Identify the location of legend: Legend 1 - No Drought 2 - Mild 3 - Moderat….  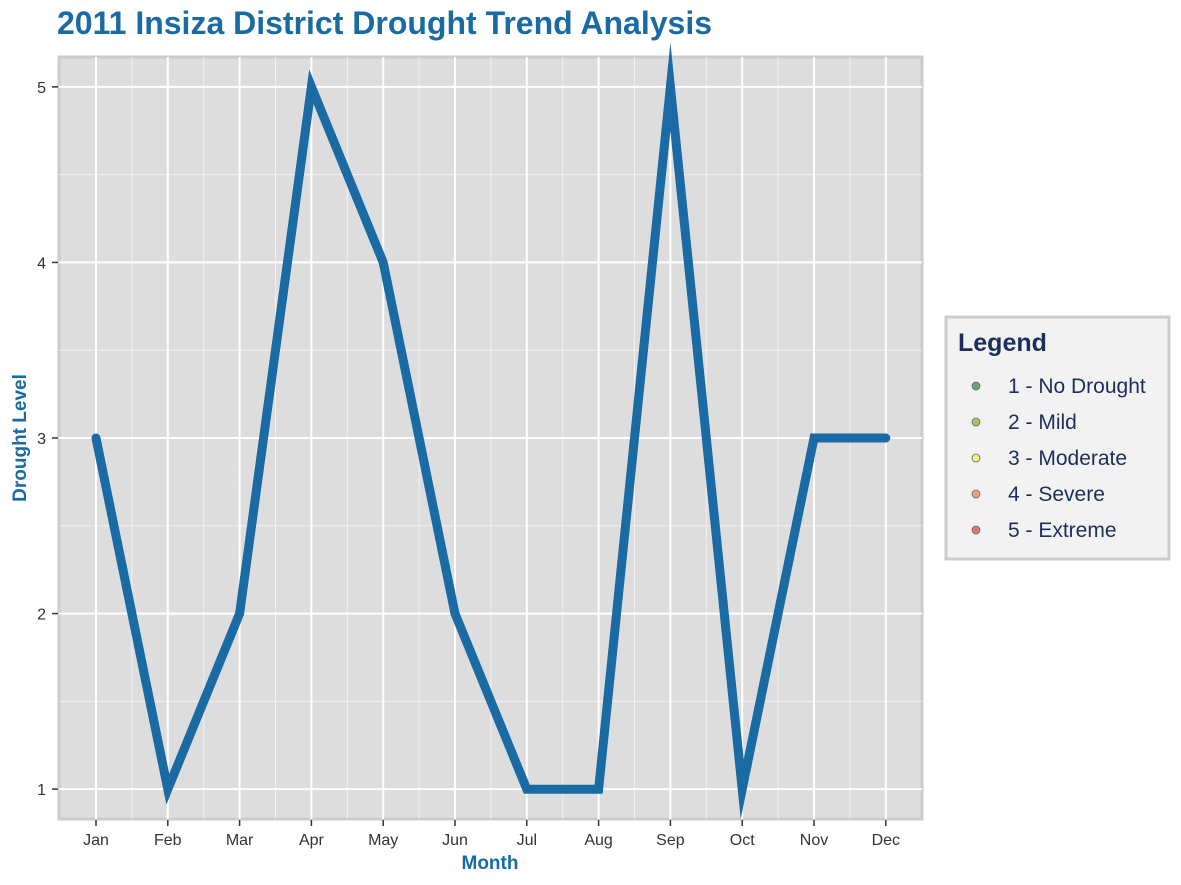
(1057, 438).